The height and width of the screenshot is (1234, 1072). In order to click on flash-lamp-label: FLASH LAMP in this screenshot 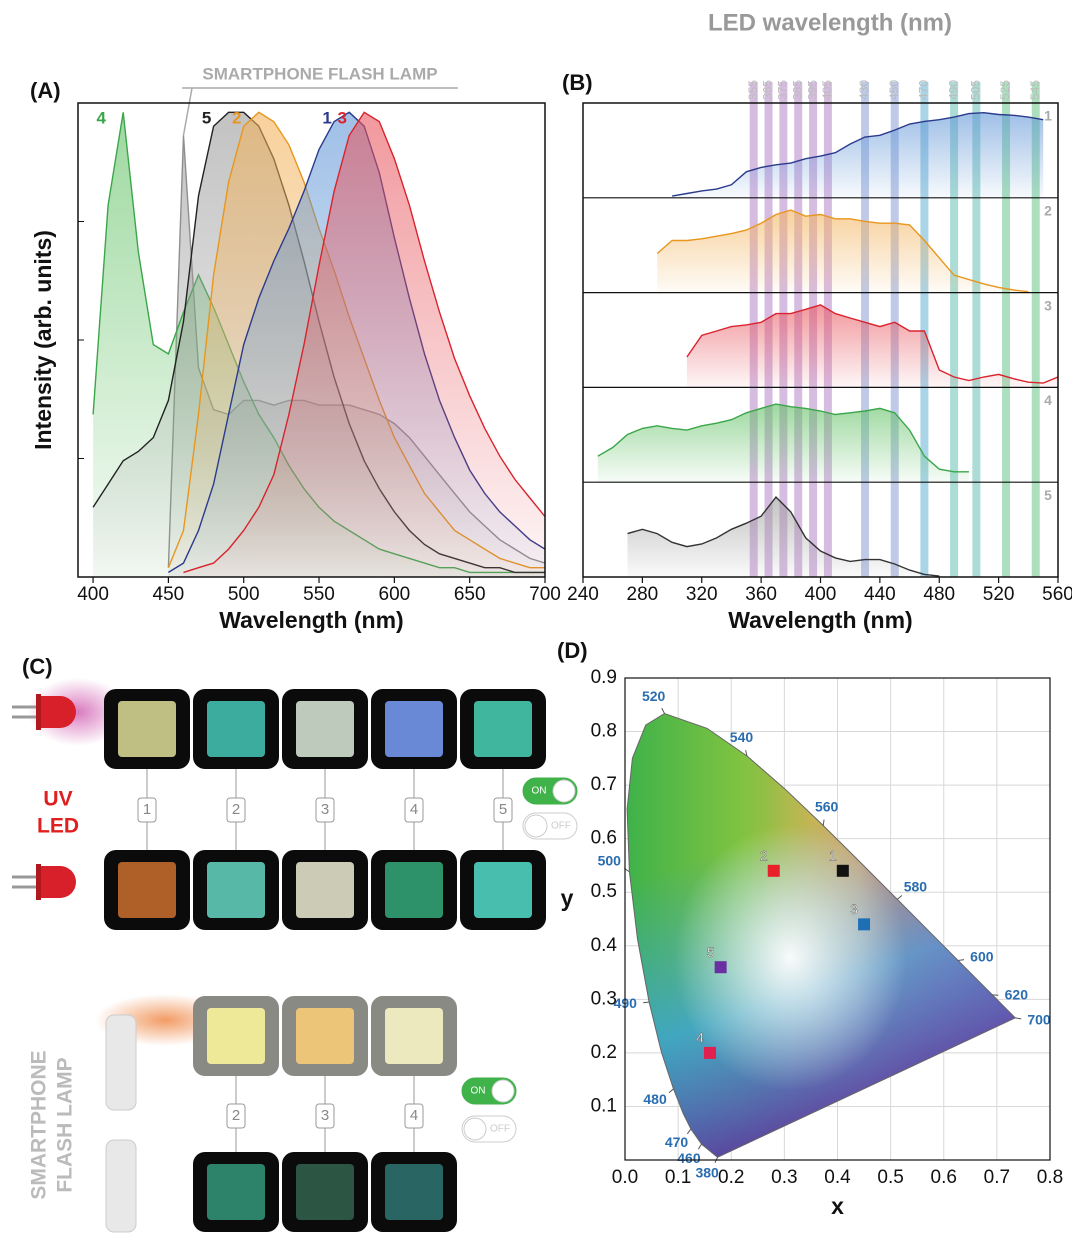, I will do `click(65, 1124)`.